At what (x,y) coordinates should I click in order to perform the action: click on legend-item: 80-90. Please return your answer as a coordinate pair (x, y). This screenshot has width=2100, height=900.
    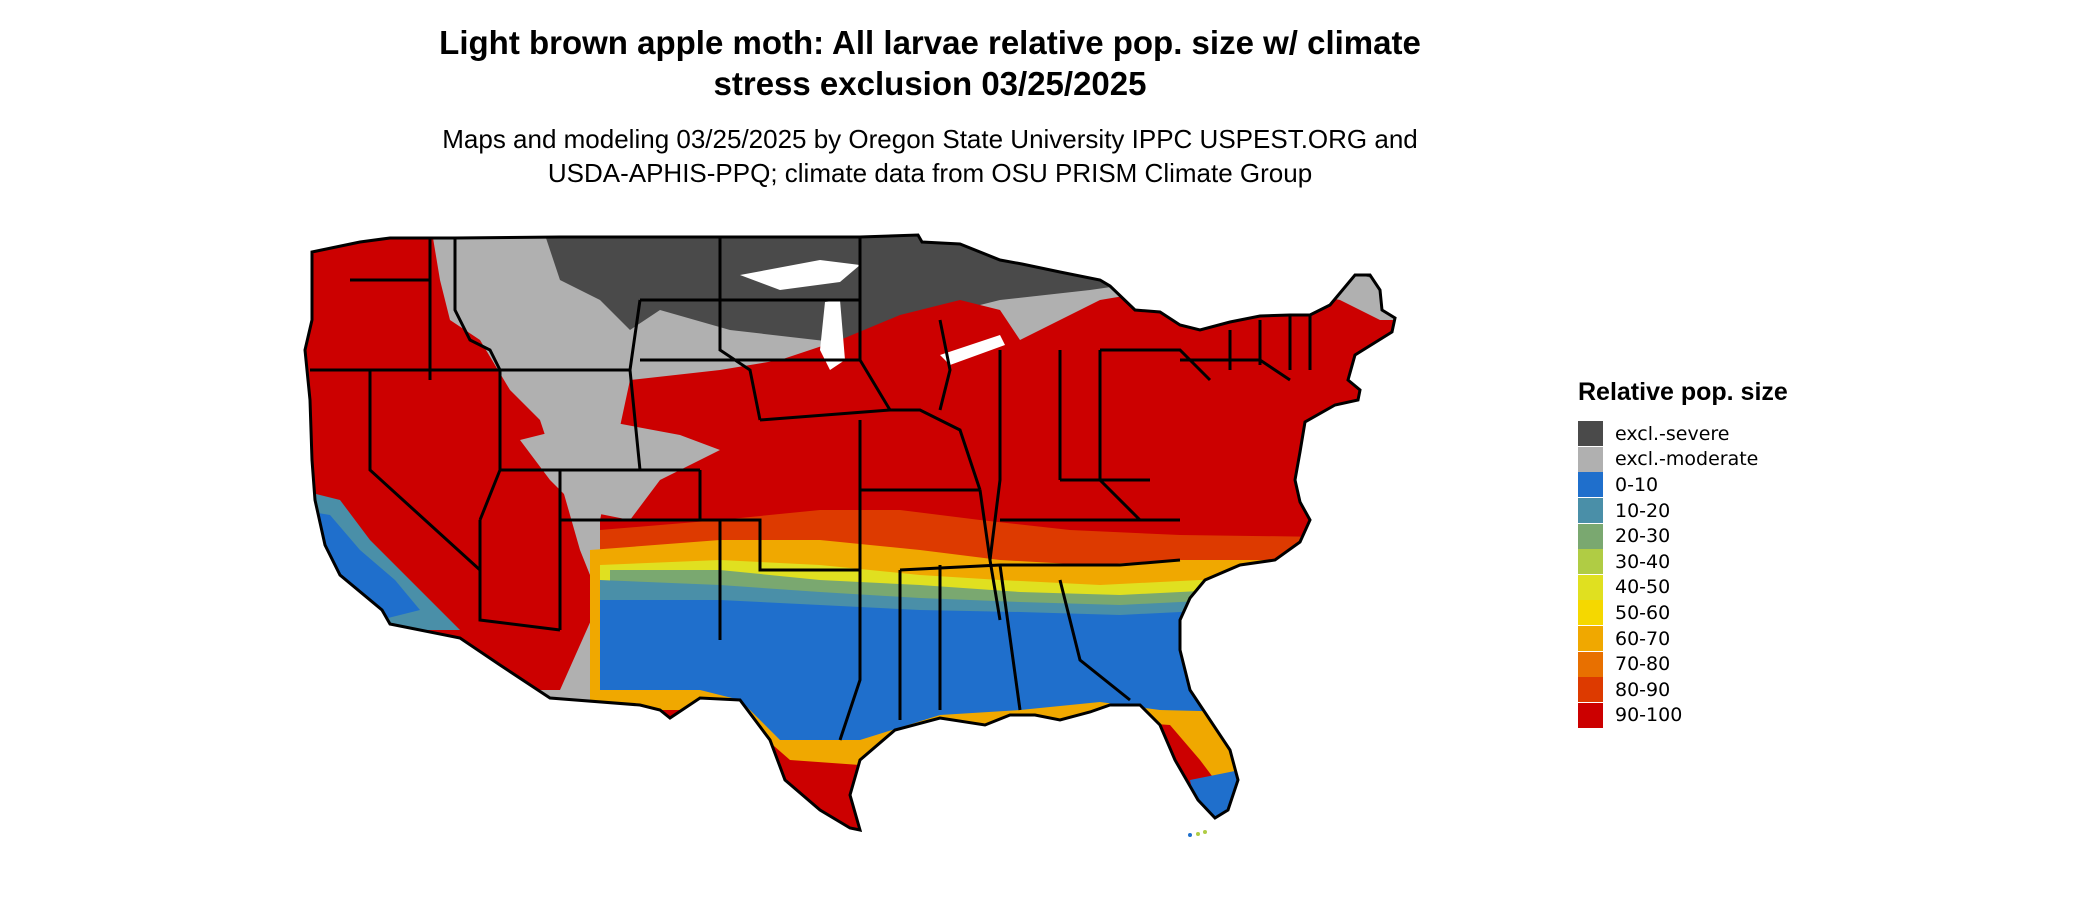
    Looking at the image, I should click on (1683, 690).